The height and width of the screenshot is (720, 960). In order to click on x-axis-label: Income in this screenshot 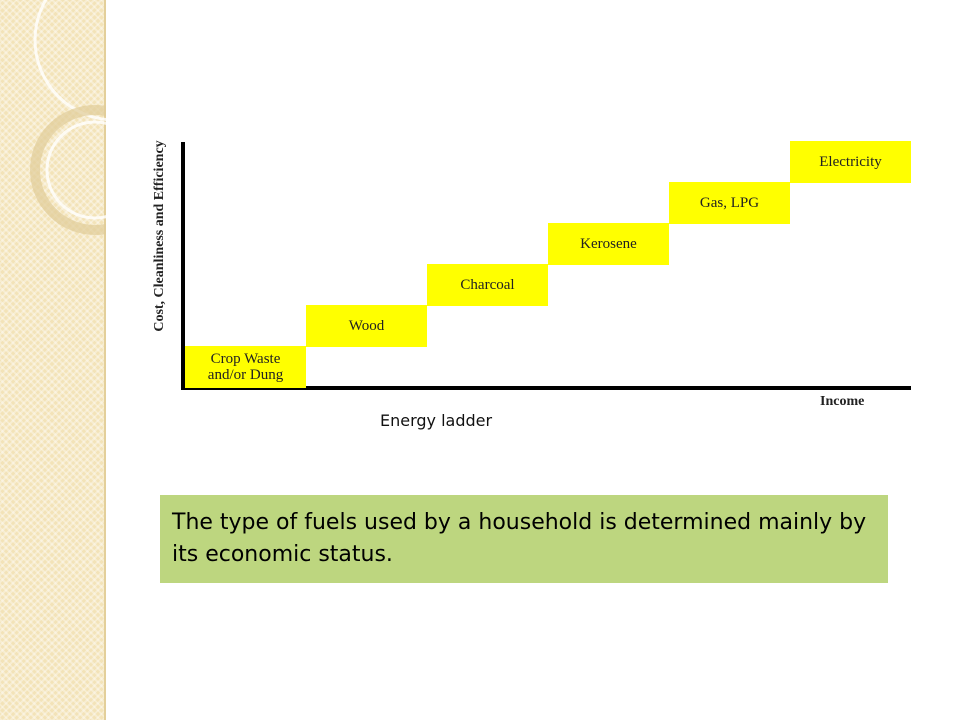, I will do `click(842, 401)`.